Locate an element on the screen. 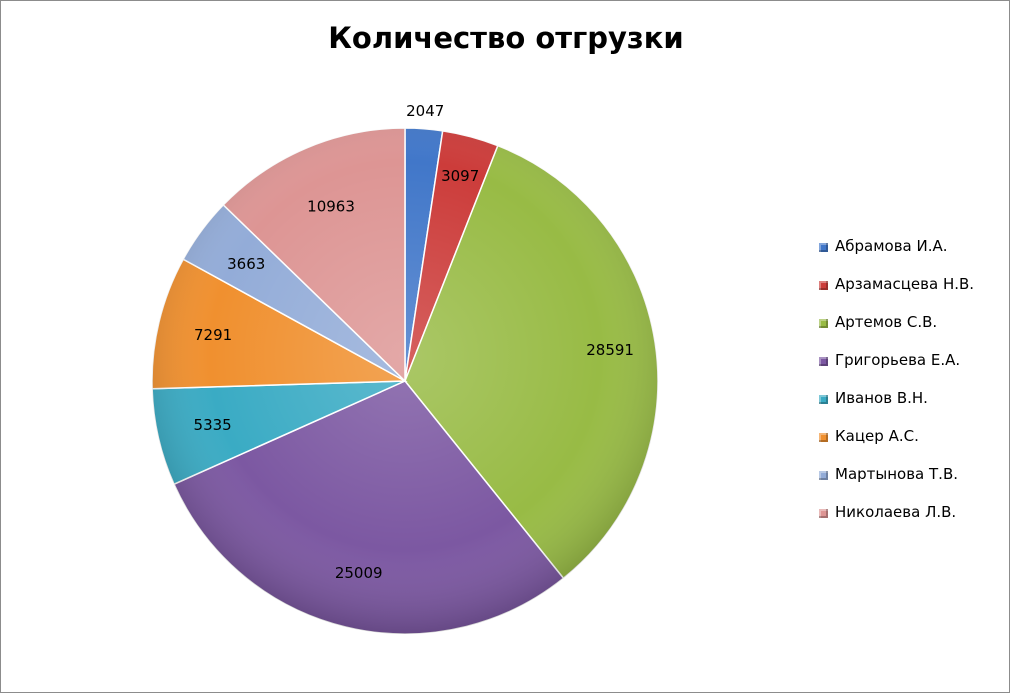 This screenshot has width=1012, height=695. legend-label: Николаева Л.В. is located at coordinates (896, 512).